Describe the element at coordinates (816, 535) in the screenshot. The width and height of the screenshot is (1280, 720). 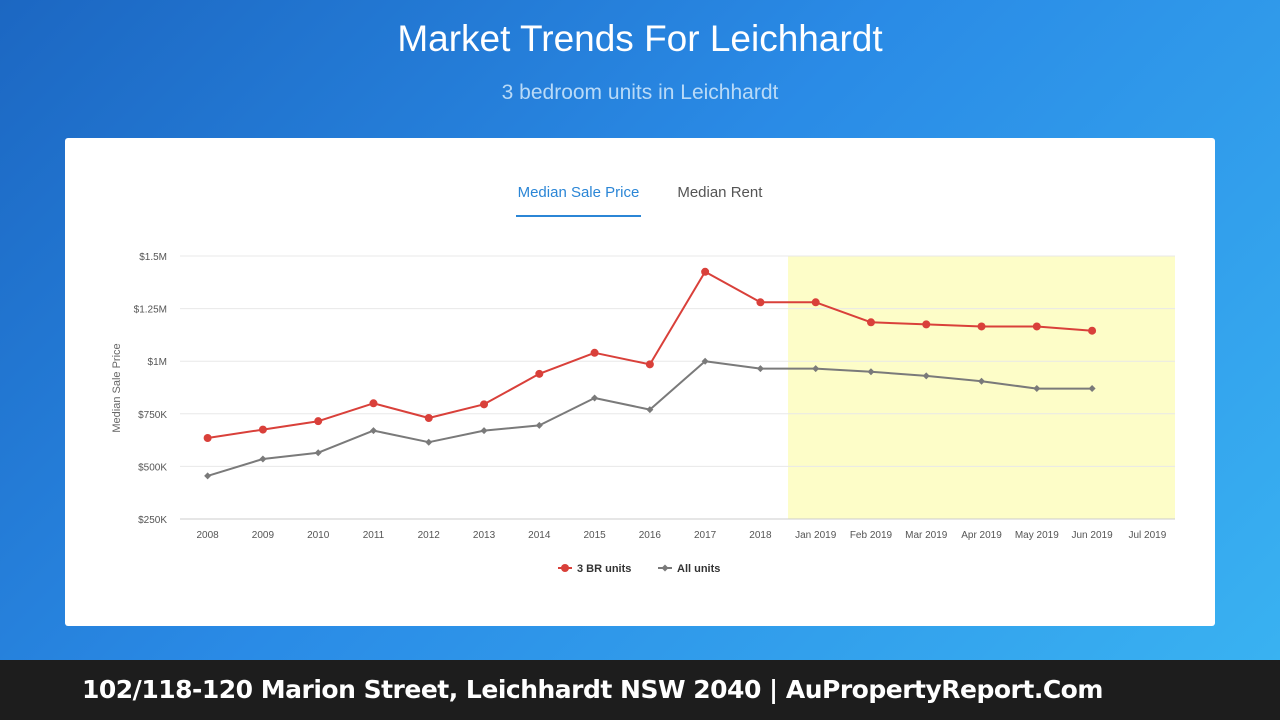
I see `x-tick-label: Jan 2019` at that location.